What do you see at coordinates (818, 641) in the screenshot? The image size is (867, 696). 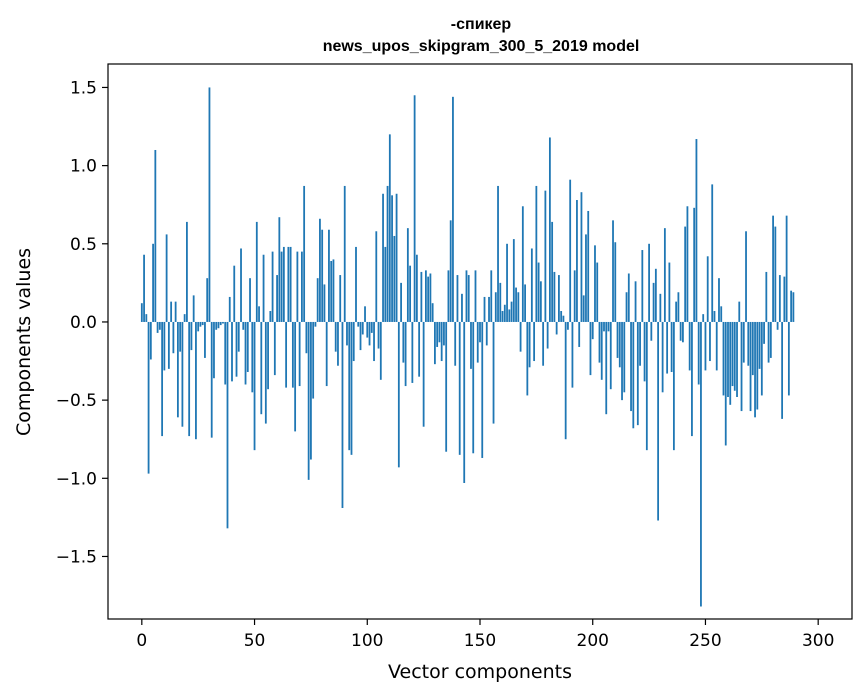 I see `x-tick-label: 300` at bounding box center [818, 641].